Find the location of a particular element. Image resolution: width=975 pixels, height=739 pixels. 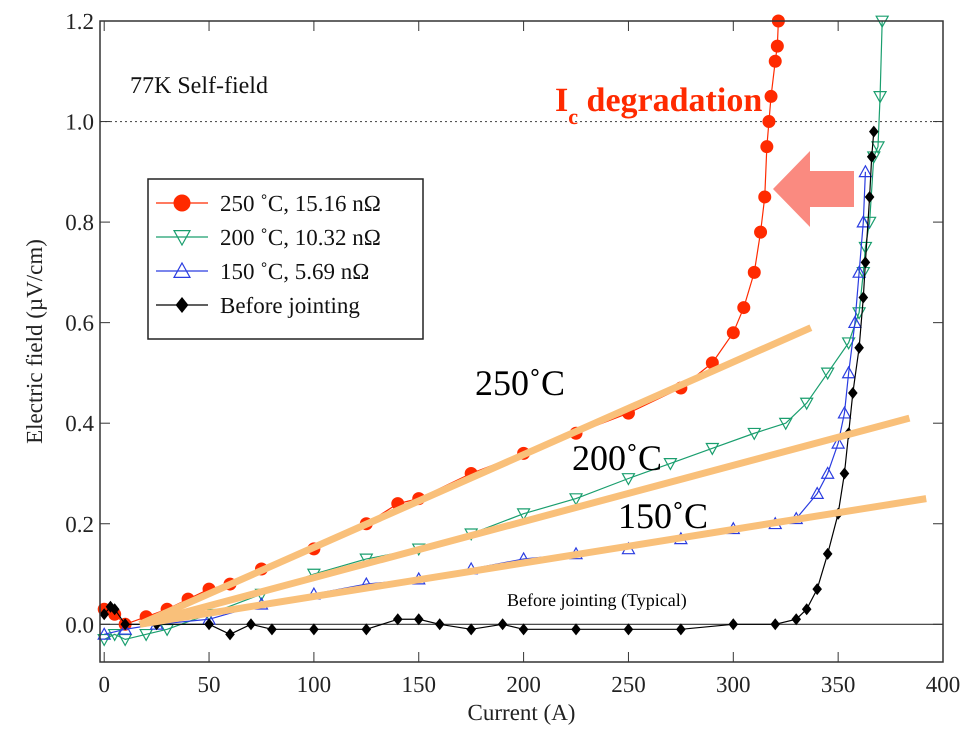

legend-label: 150 ˚C, 5.69 nΩ is located at coordinates (295, 271).